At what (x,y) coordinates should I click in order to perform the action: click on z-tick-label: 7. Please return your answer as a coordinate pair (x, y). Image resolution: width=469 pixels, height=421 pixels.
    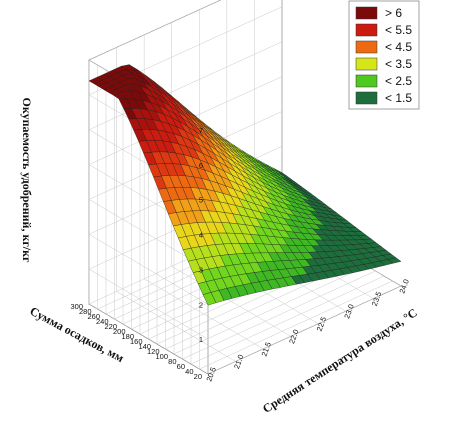
    Looking at the image, I should click on (201, 130).